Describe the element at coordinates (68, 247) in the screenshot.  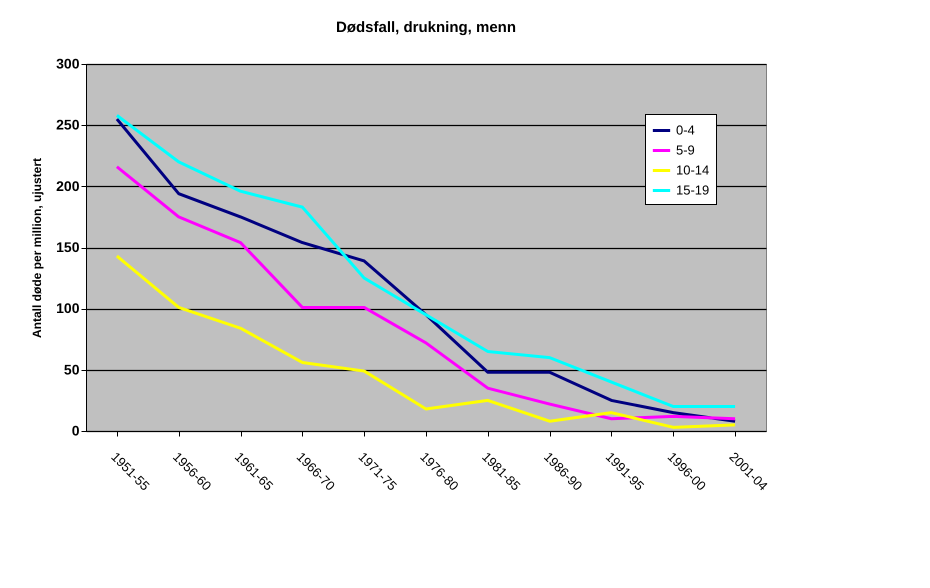
I see `y-tick-label: 150` at that location.